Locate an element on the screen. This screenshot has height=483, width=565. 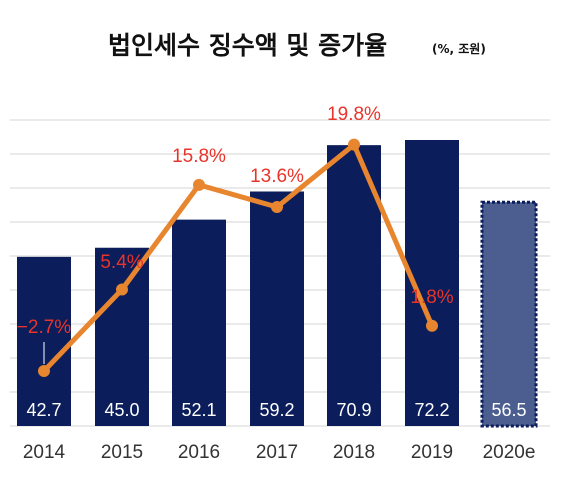
x-tick-label: 2016 is located at coordinates (199, 452).